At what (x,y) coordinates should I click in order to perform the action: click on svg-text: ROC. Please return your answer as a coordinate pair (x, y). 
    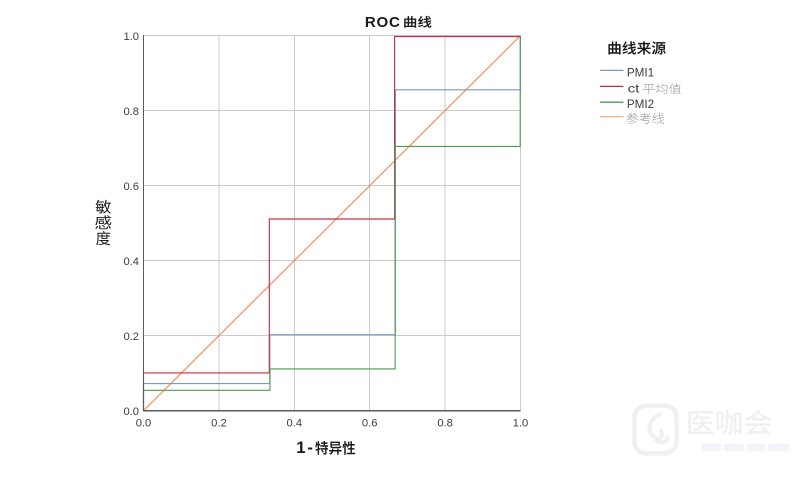
    Looking at the image, I should click on (383, 22).